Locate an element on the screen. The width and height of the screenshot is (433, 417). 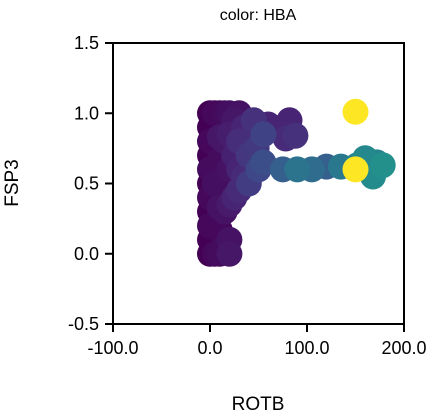
x-tick-label: 0.0 is located at coordinates (209, 348).